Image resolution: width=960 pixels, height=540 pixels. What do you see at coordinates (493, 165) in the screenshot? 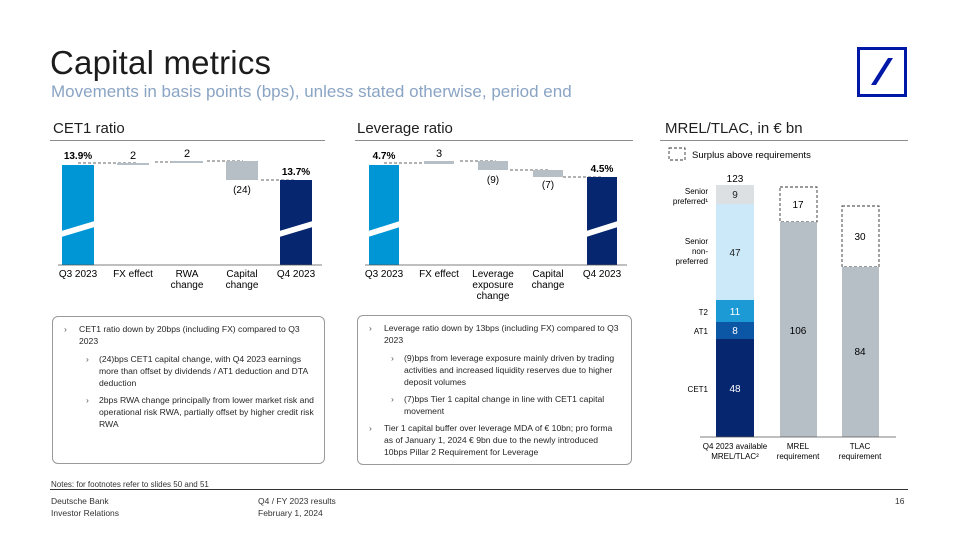
I see `lev-bar-exposure` at bounding box center [493, 165].